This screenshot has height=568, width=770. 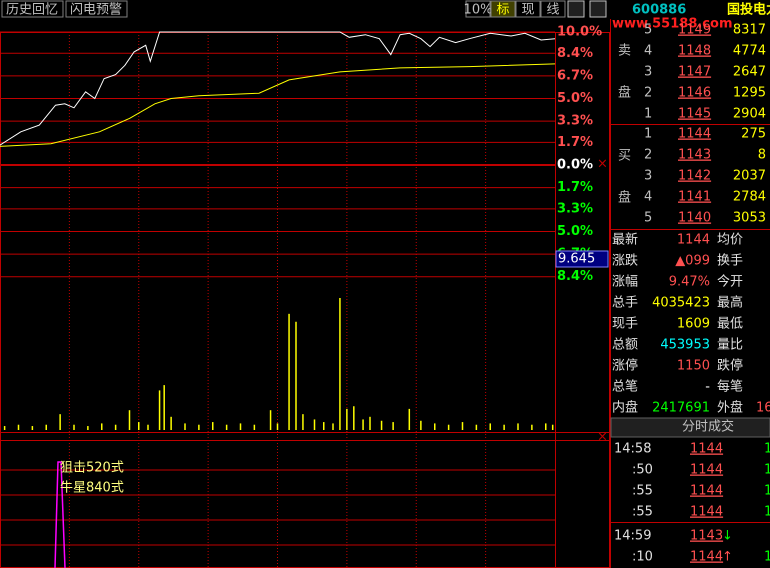 I want to click on volume: 2904, so click(x=749, y=114).